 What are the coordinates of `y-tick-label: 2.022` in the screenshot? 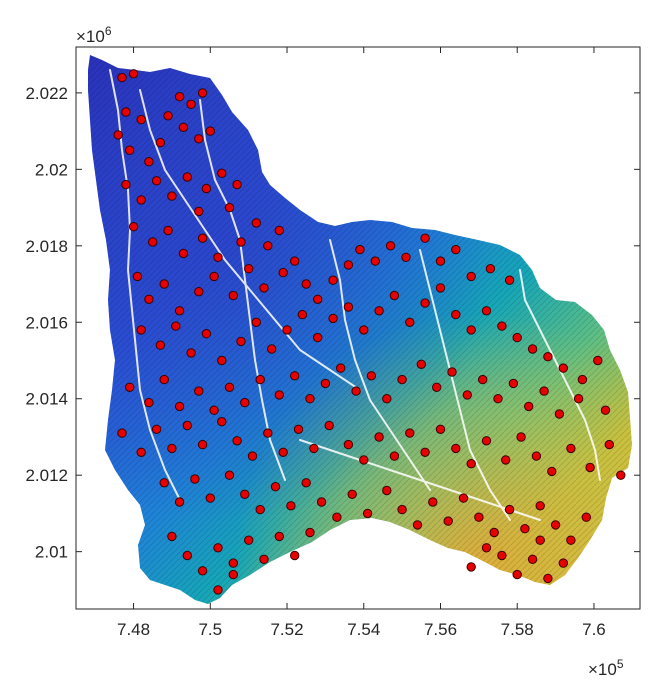 It's located at (46, 93).